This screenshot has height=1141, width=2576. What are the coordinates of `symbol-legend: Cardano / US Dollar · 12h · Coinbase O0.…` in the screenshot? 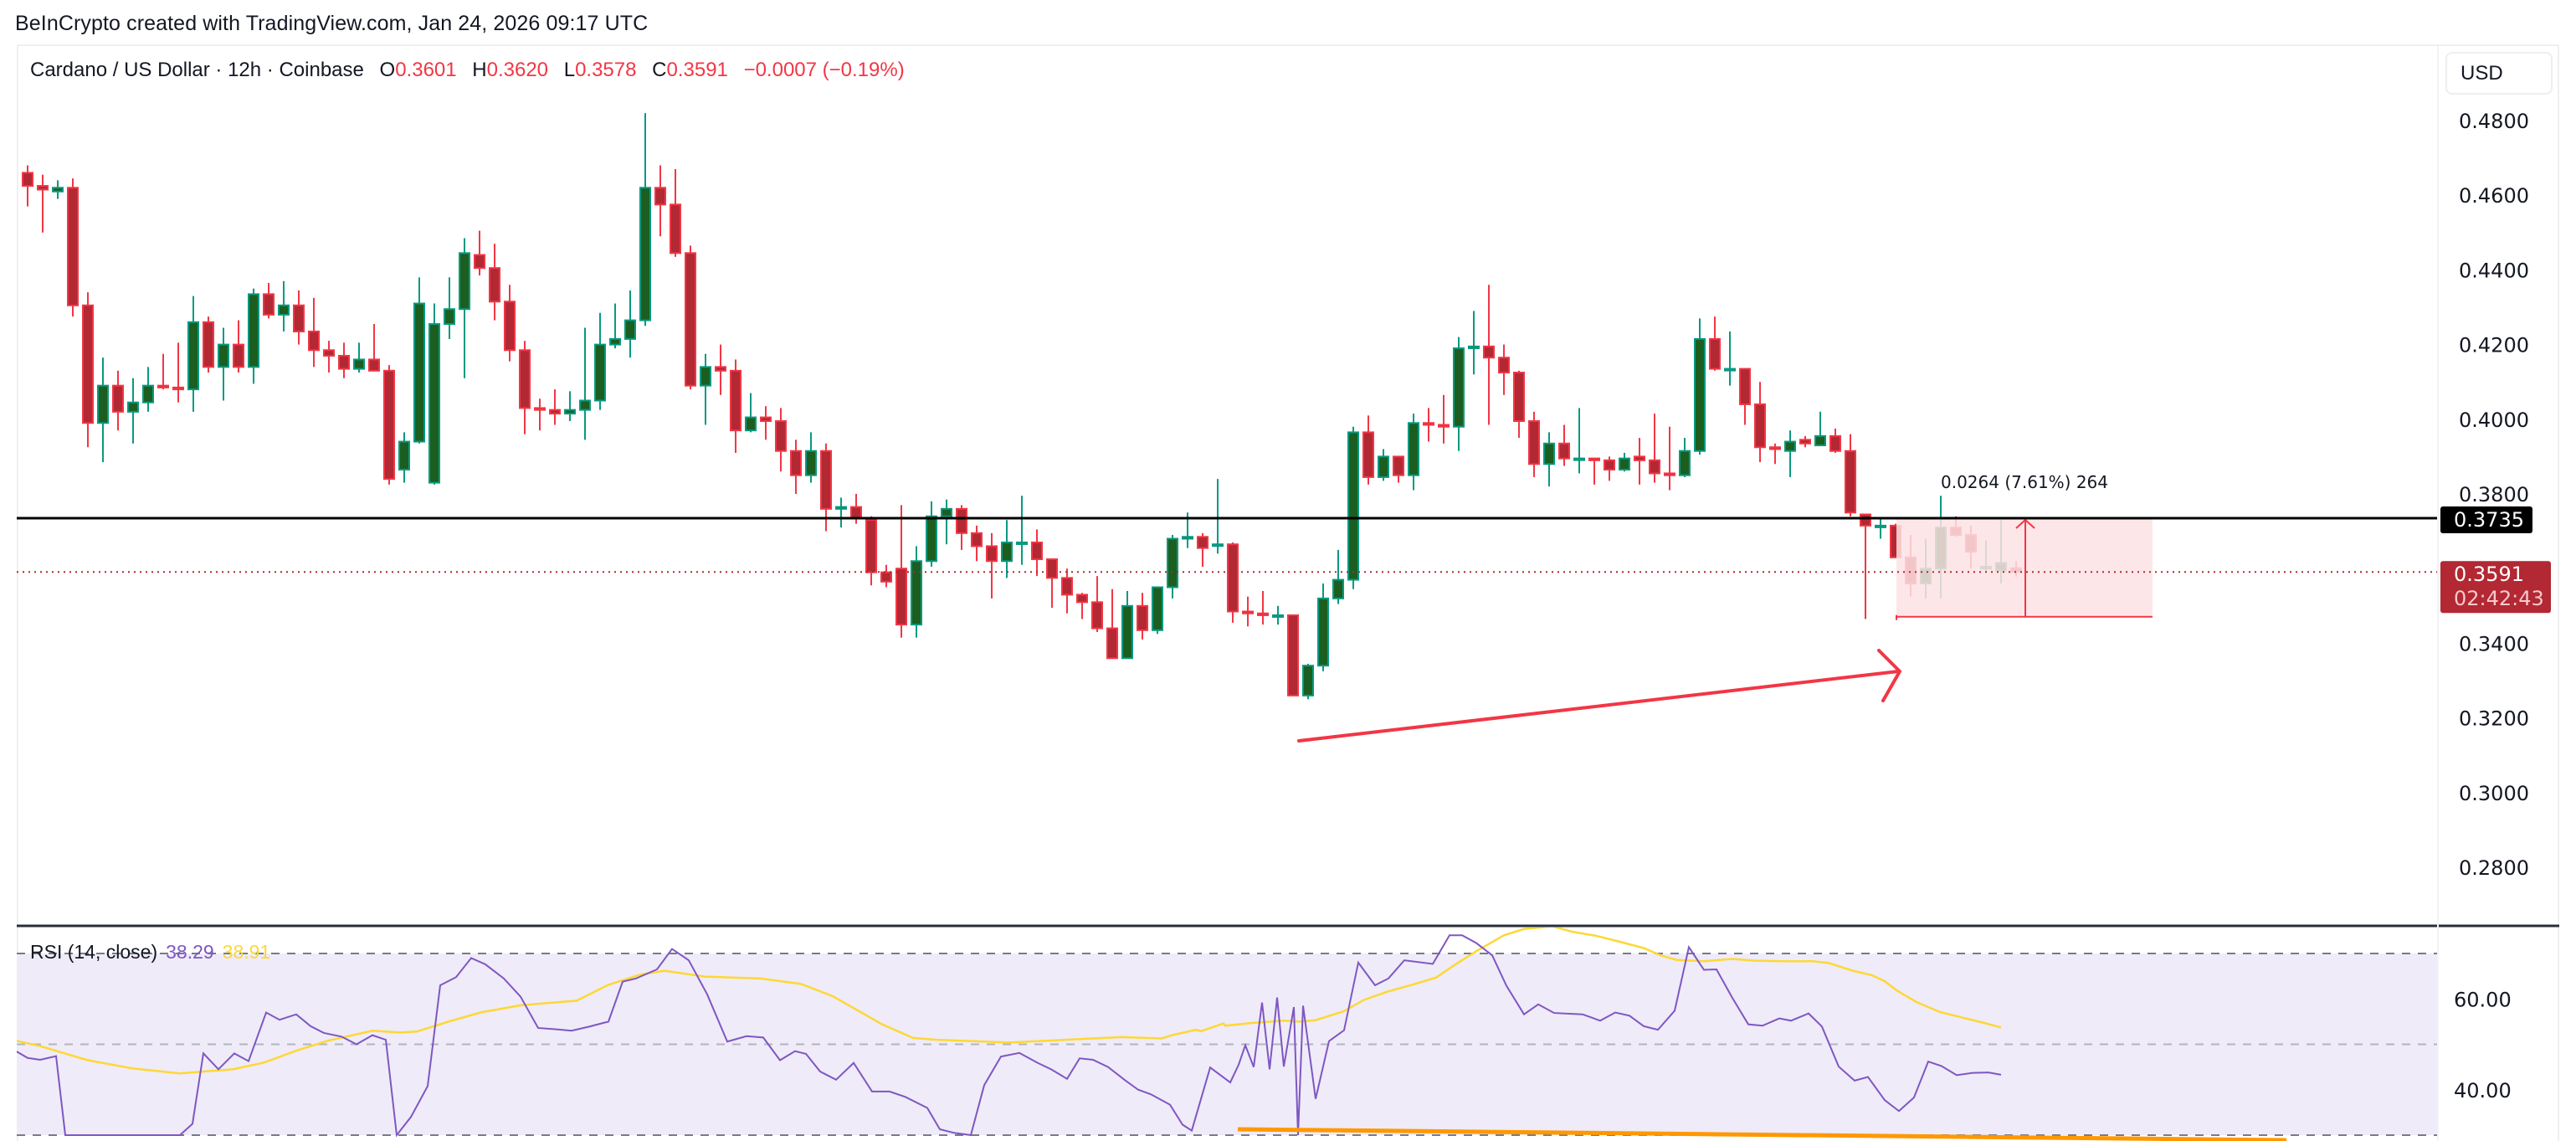 It's located at (467, 70).